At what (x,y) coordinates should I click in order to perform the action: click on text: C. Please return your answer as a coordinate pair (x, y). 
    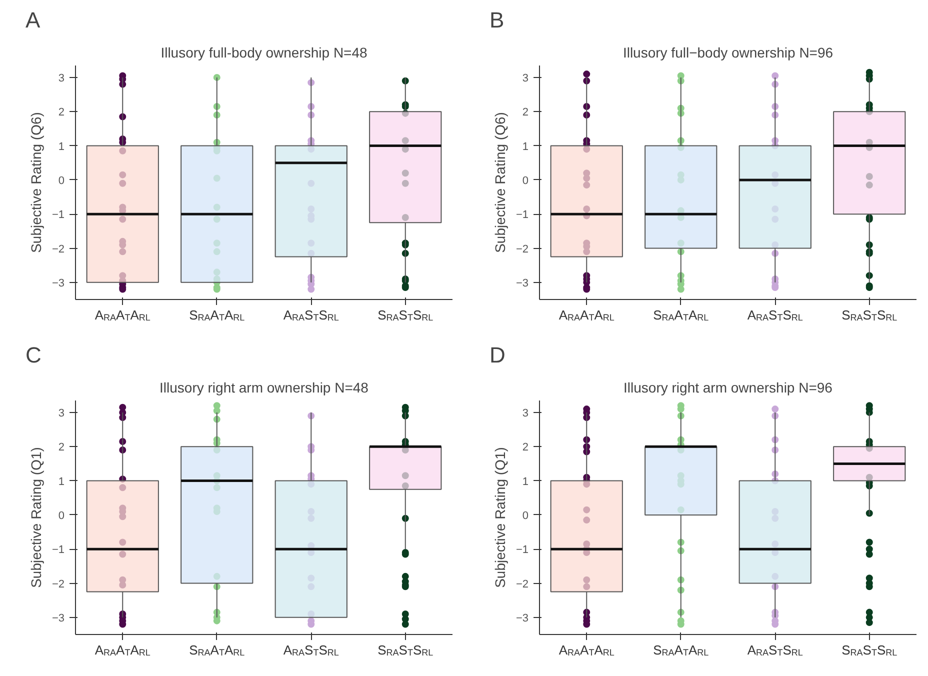
    Looking at the image, I should click on (34, 355).